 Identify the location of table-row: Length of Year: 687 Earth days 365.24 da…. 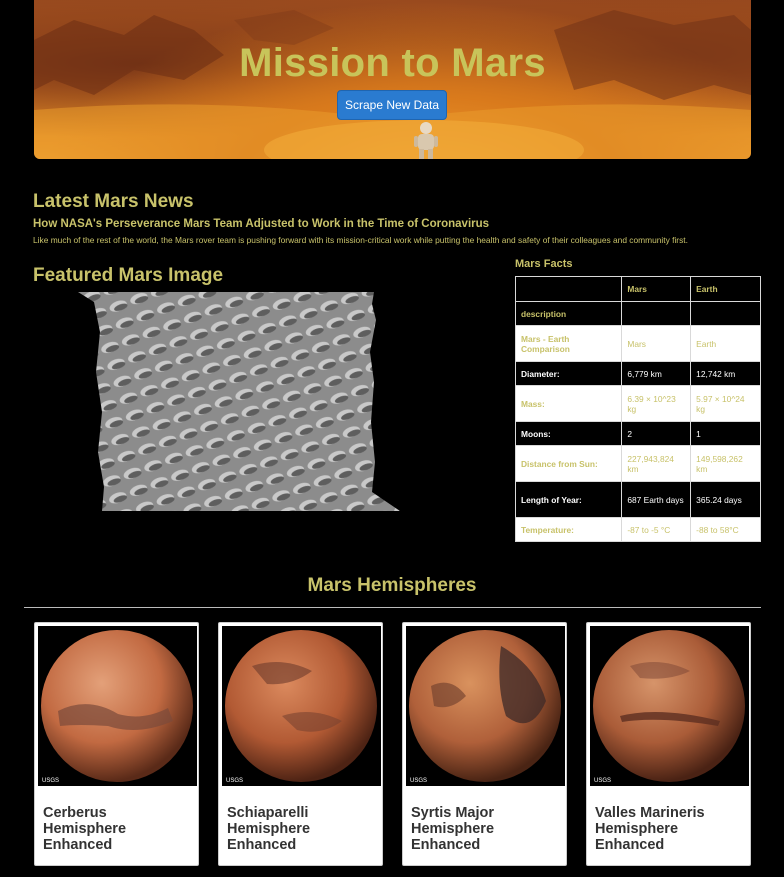
(637, 499).